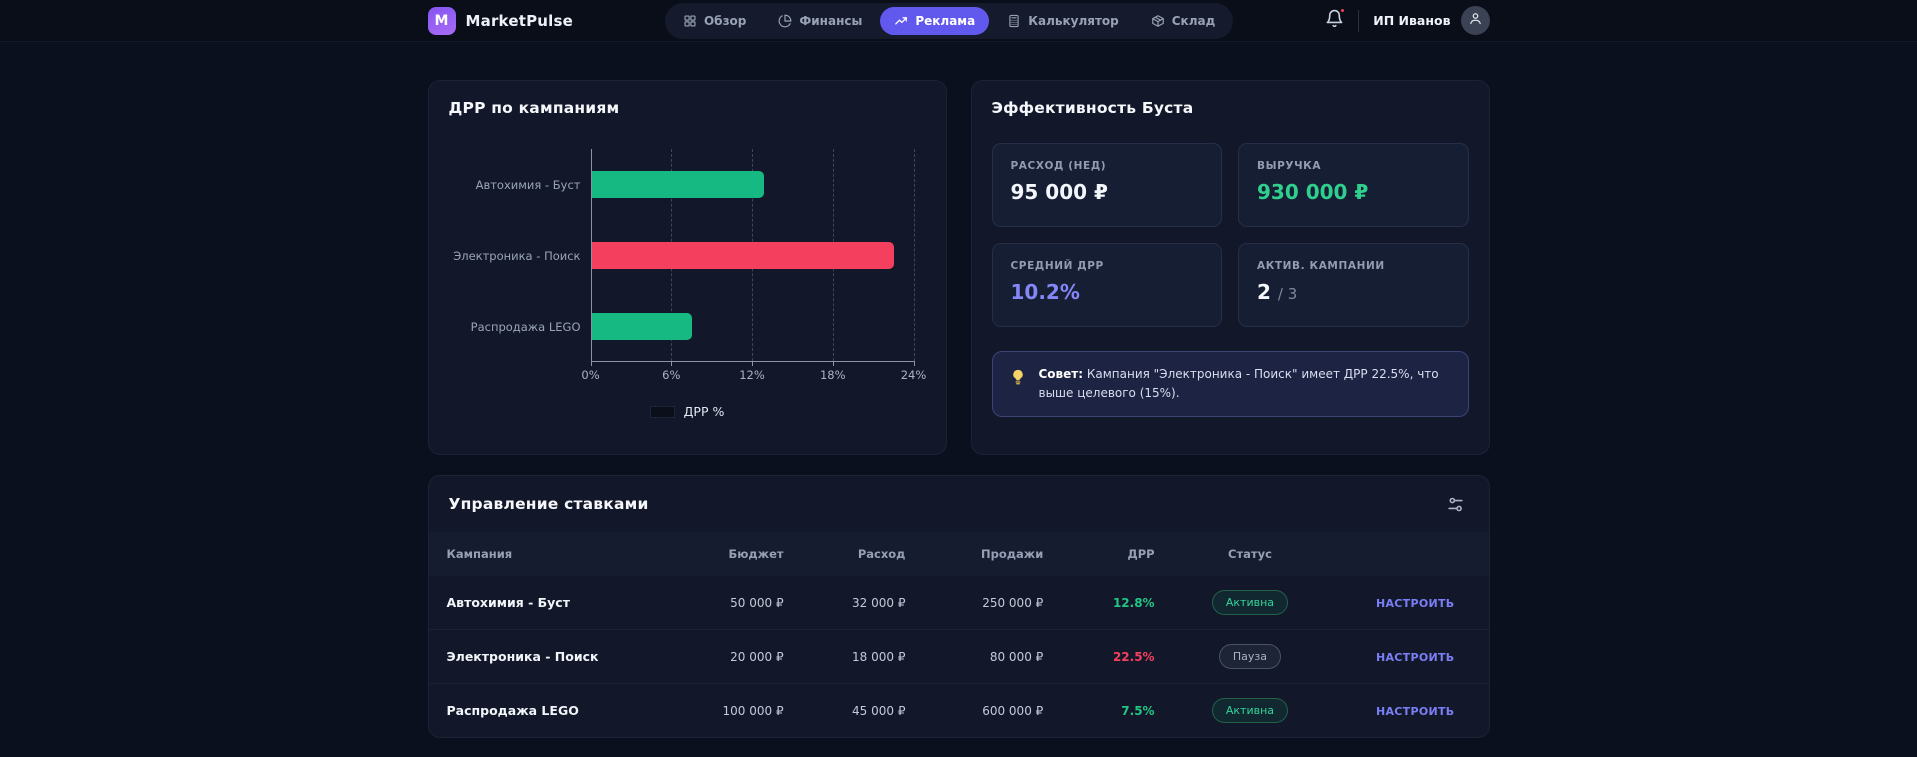 This screenshot has height=757, width=1917. I want to click on nav-item: Склад, so click(1183, 21).